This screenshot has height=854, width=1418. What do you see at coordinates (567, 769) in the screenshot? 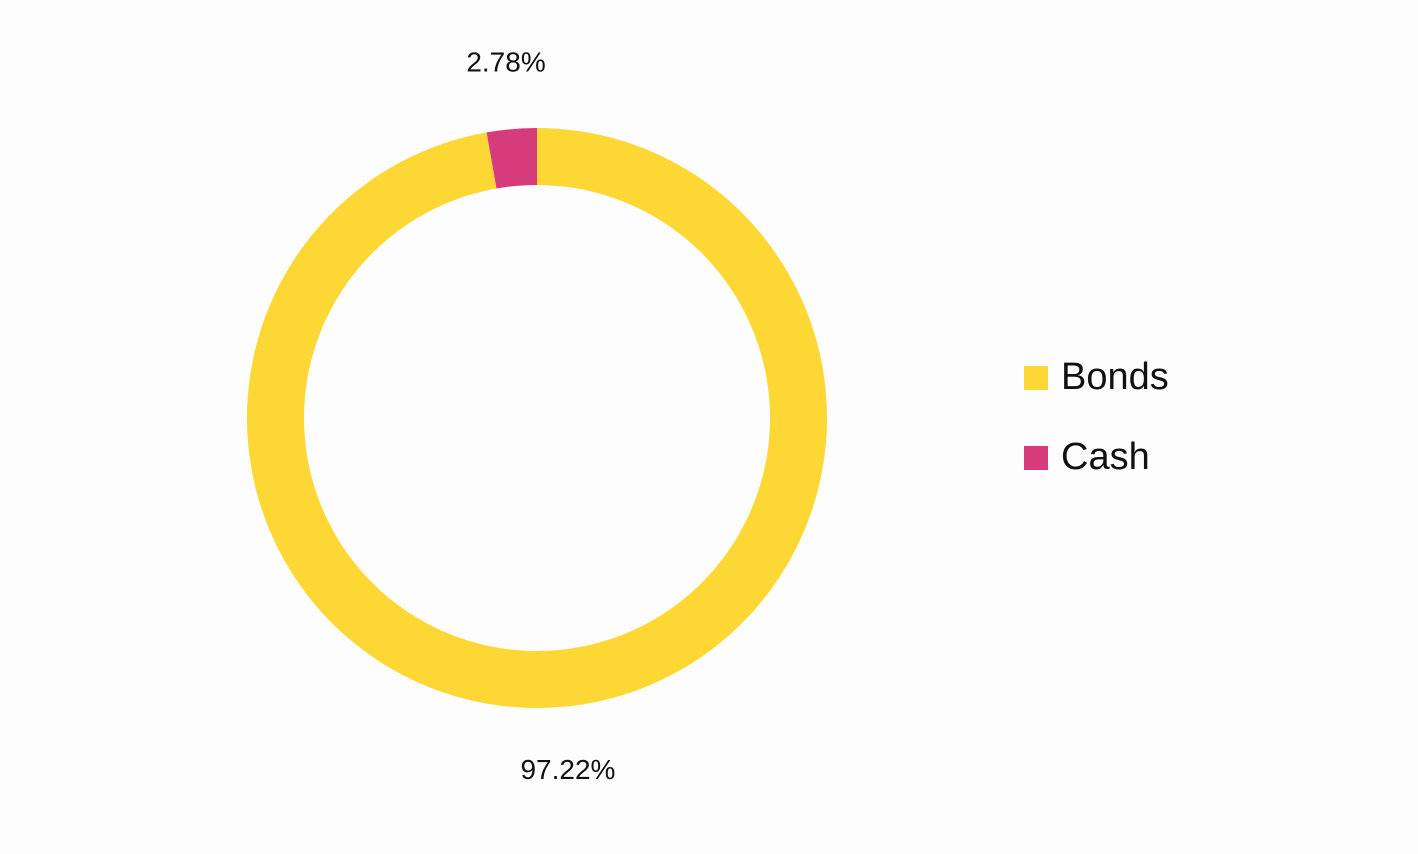
I see `value-label: 97.22%` at bounding box center [567, 769].